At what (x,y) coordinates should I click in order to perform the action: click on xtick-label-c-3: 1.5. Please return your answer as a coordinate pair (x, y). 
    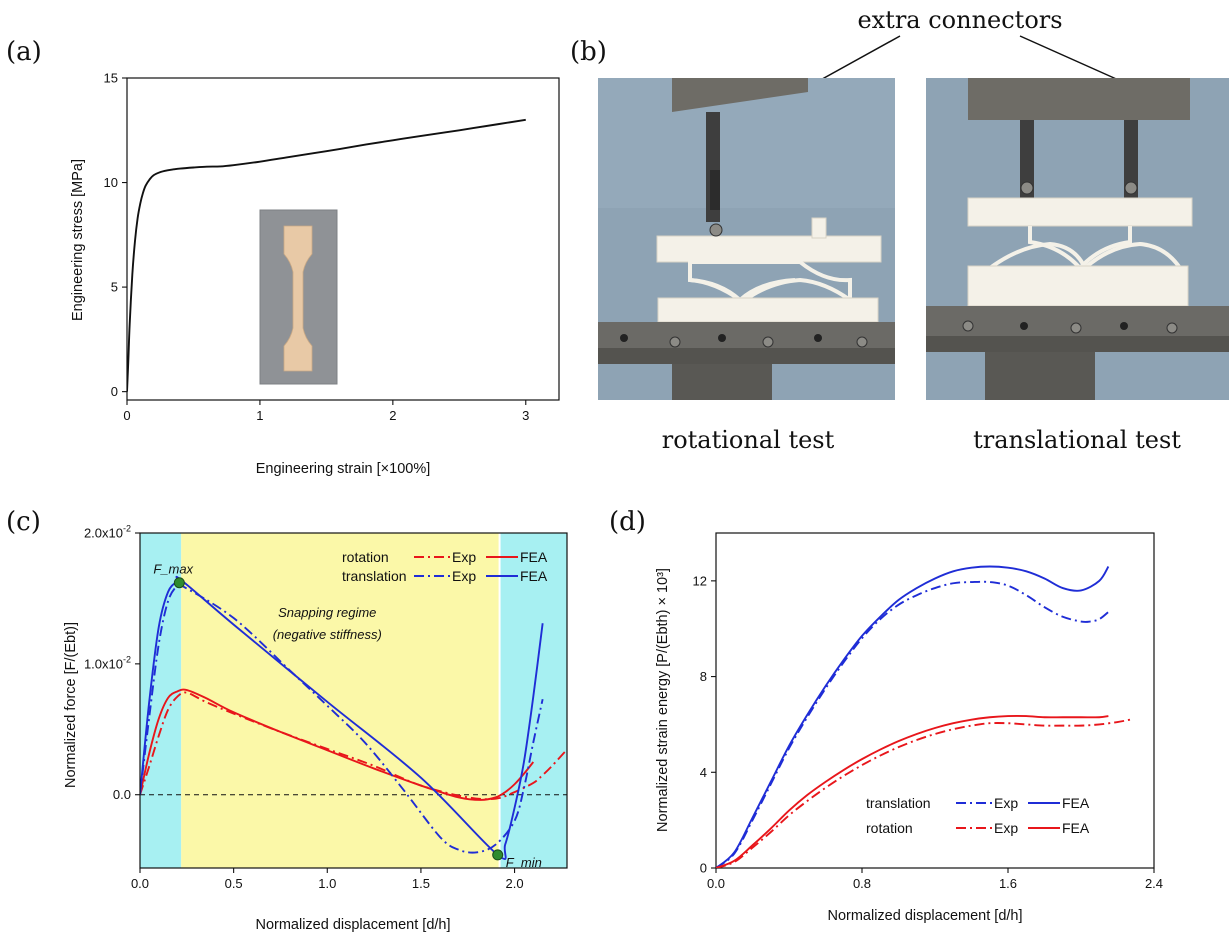
    Looking at the image, I should click on (421, 883).